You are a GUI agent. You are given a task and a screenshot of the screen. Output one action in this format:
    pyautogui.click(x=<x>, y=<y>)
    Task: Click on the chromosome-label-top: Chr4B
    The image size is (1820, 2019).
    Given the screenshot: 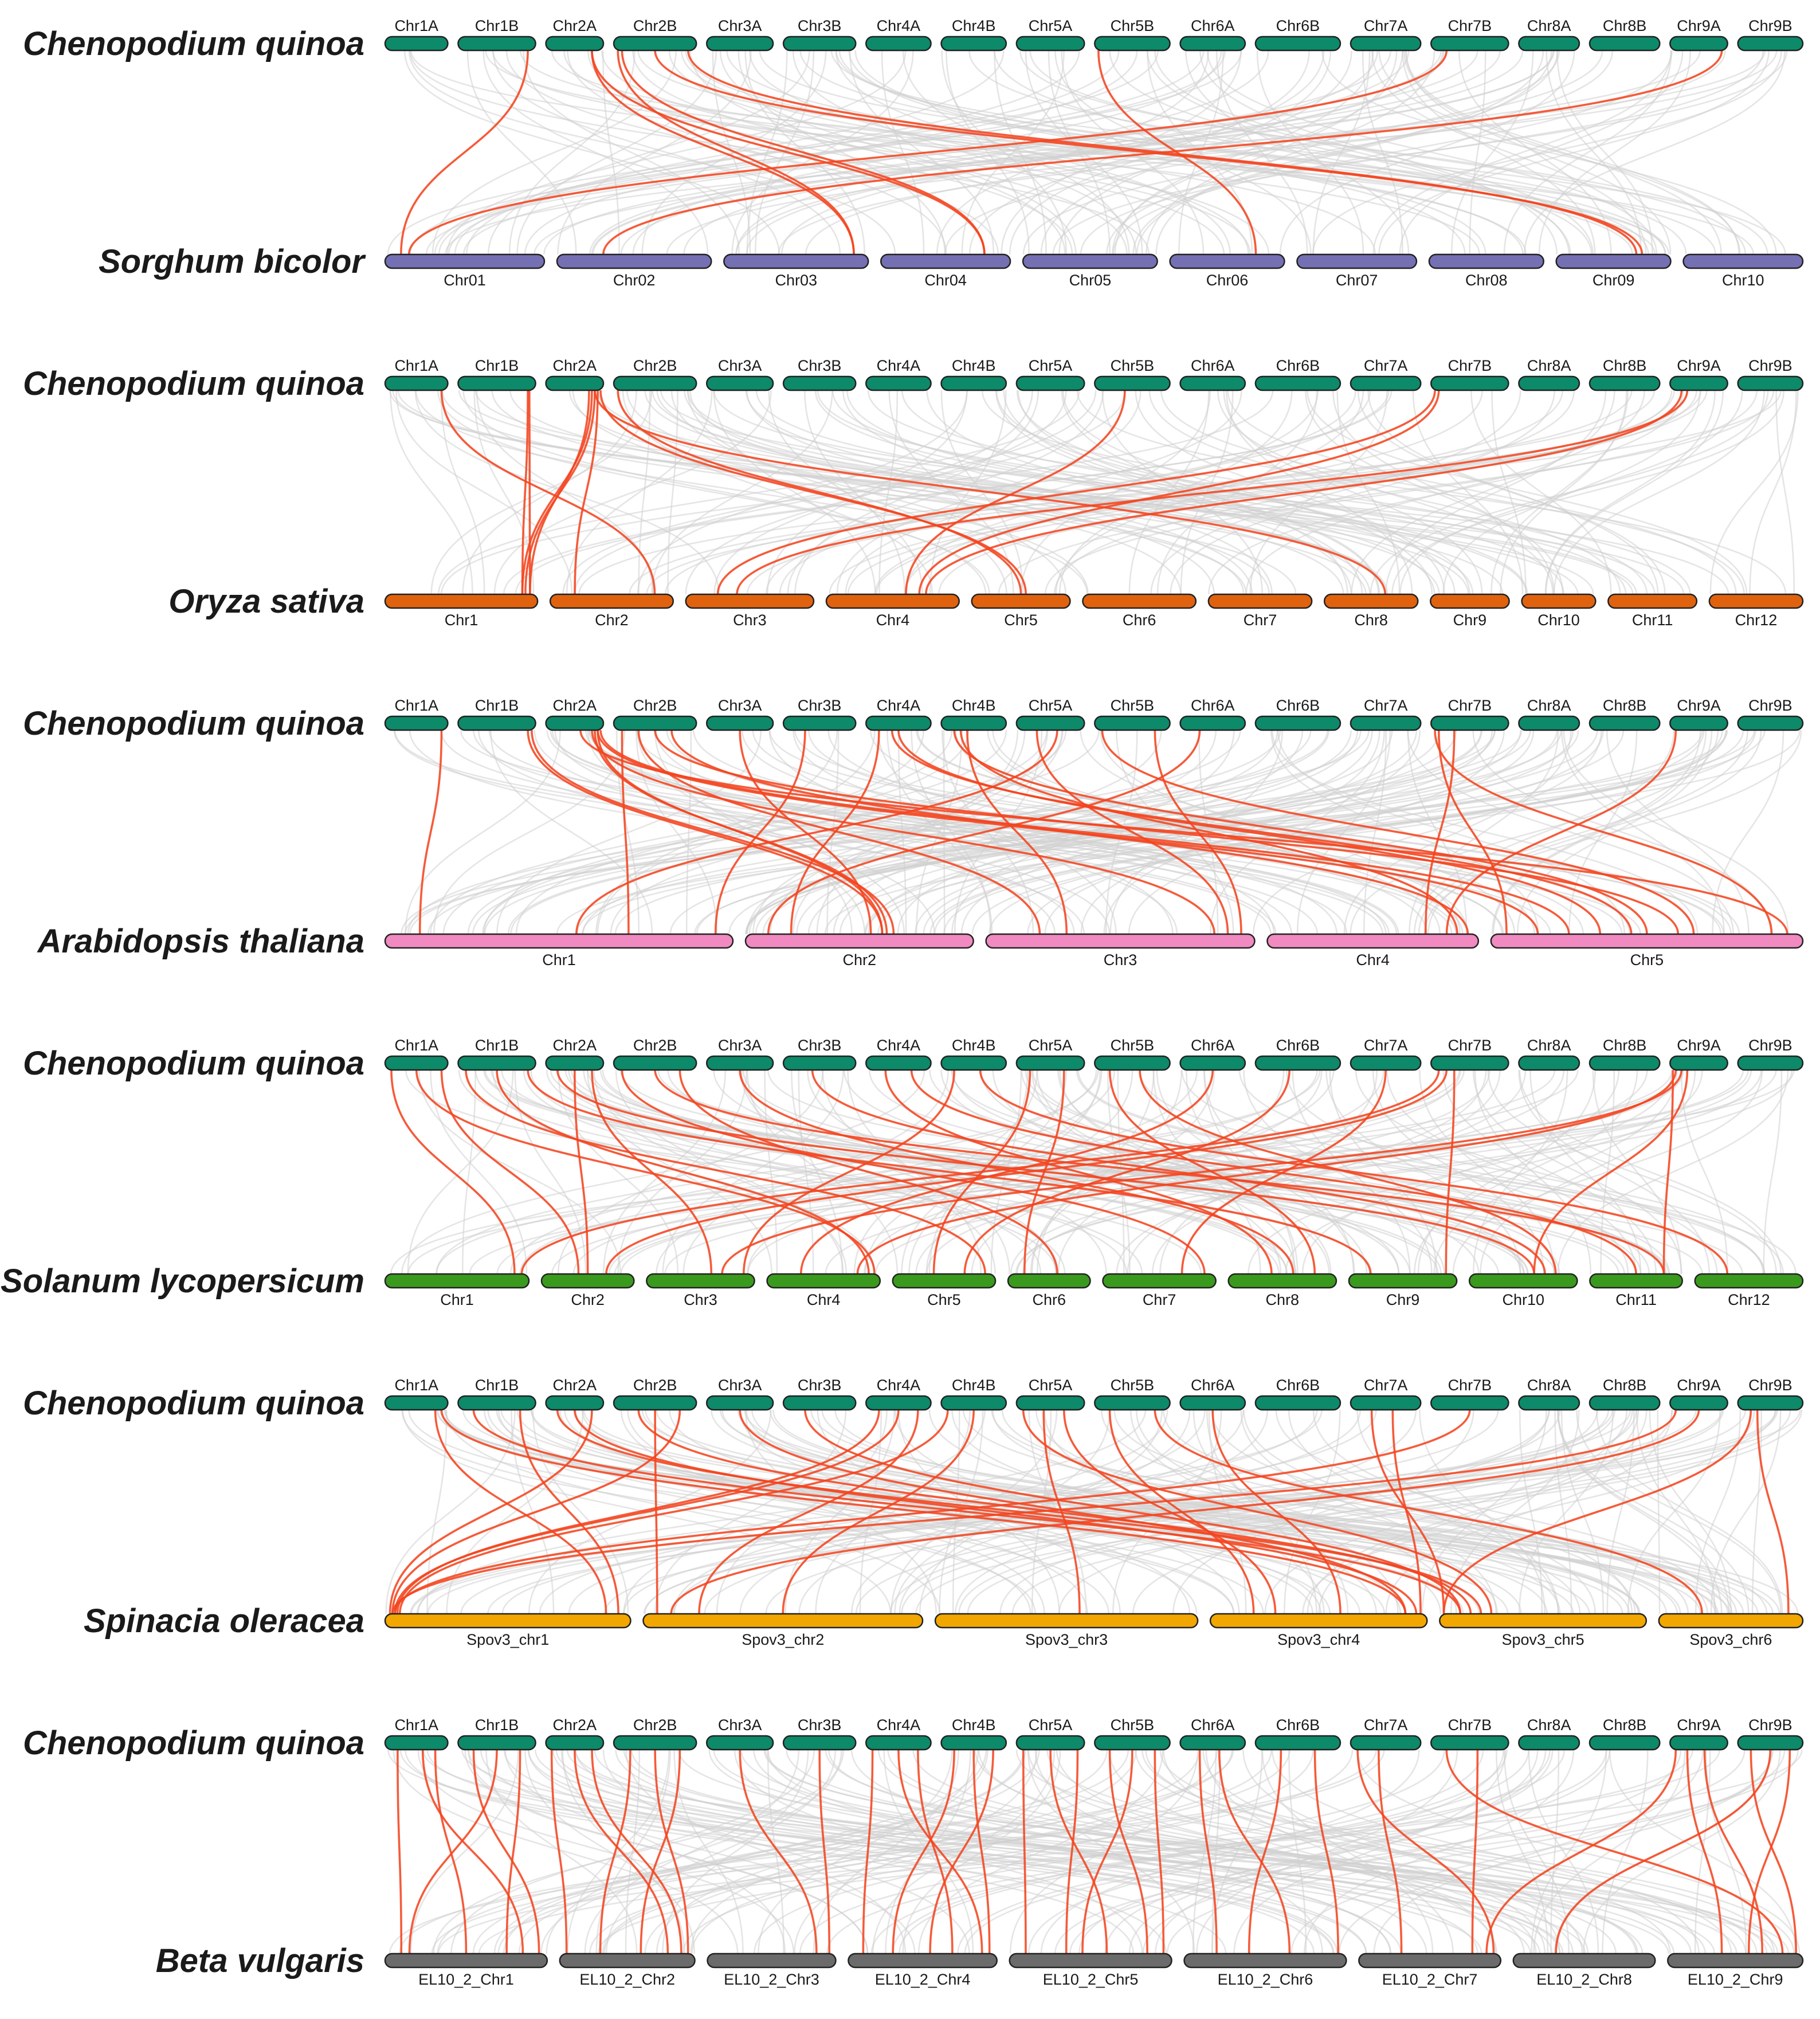 What is the action you would take?
    pyautogui.click(x=974, y=365)
    